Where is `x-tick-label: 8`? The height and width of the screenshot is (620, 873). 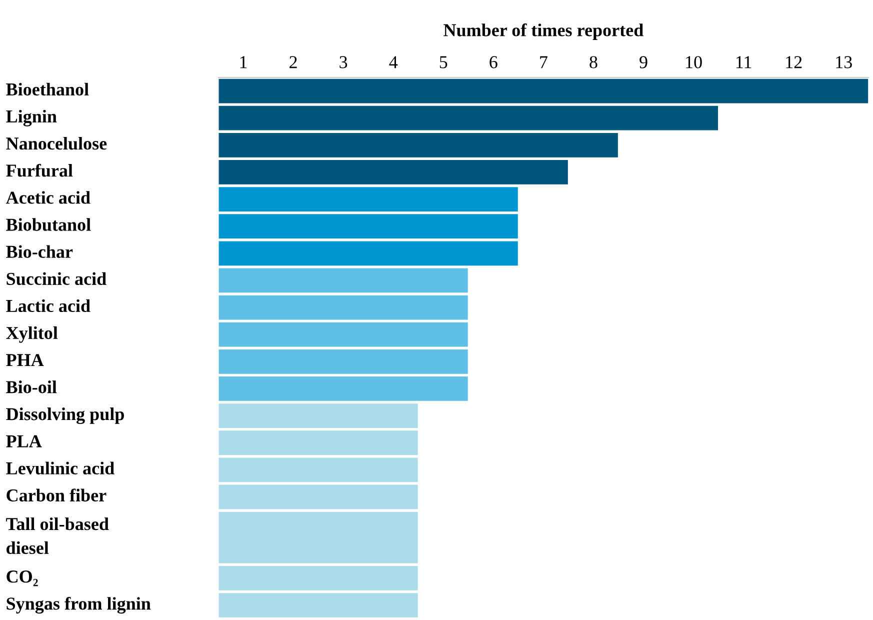 x-tick-label: 8 is located at coordinates (594, 62).